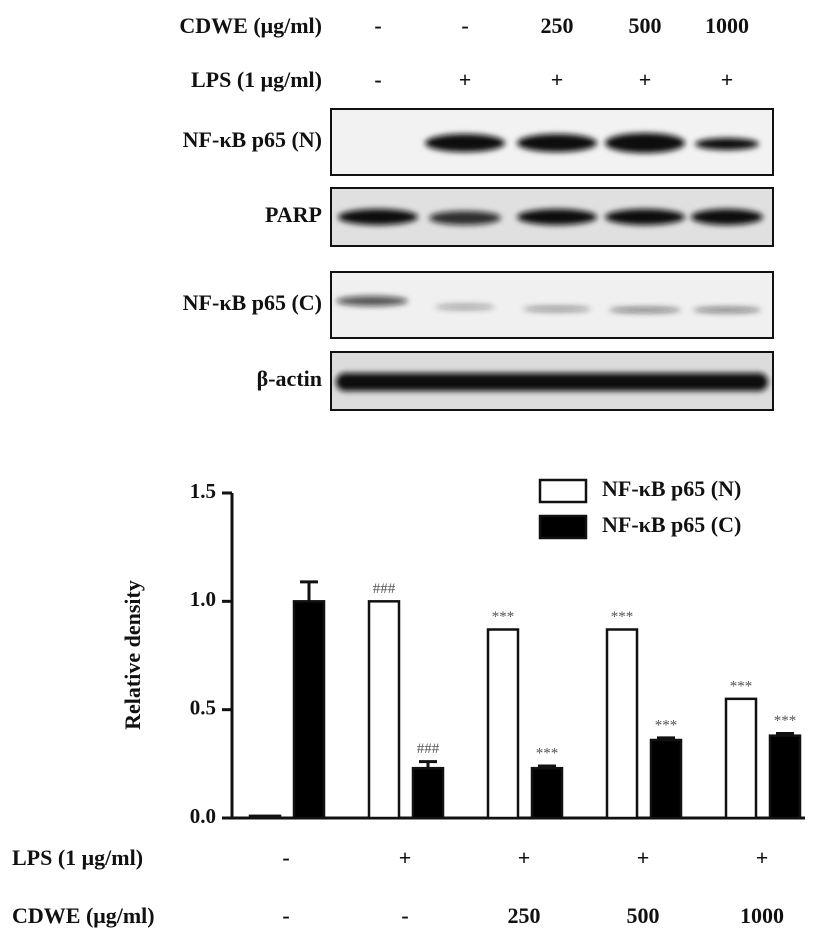 The width and height of the screenshot is (827, 938). I want to click on legend-label: NF-κB p65 (N), so click(671, 488).